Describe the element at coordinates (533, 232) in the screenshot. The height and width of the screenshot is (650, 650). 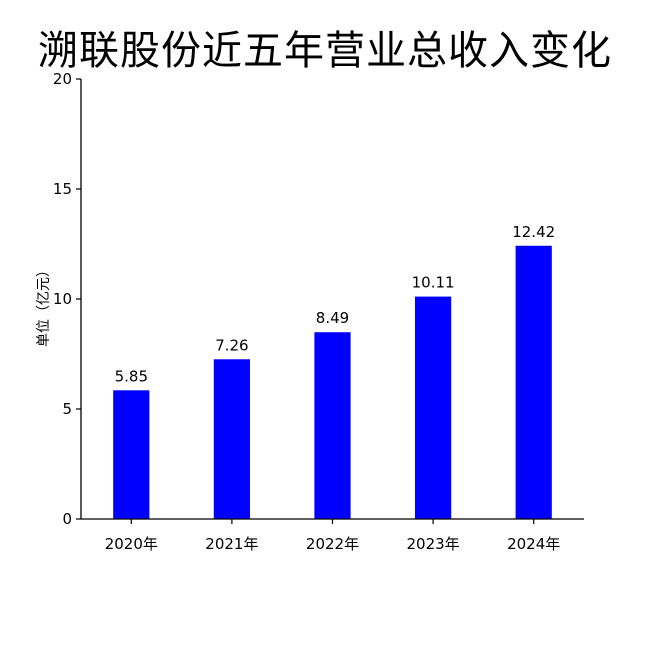
I see `bar-value-label: 12.42` at that location.